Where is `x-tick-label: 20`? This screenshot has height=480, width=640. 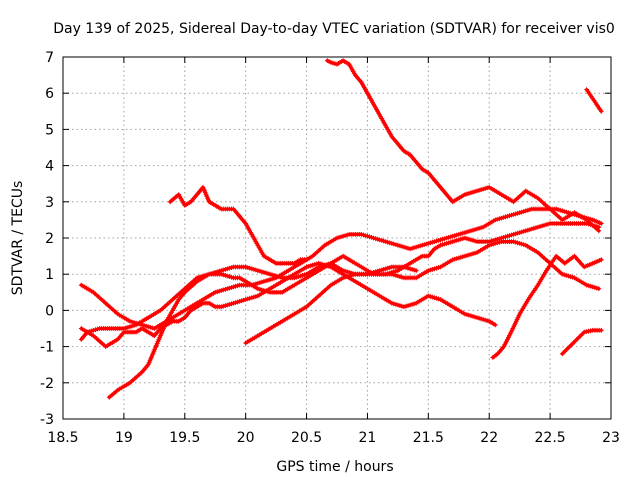 x-tick-label: 20 is located at coordinates (246, 438).